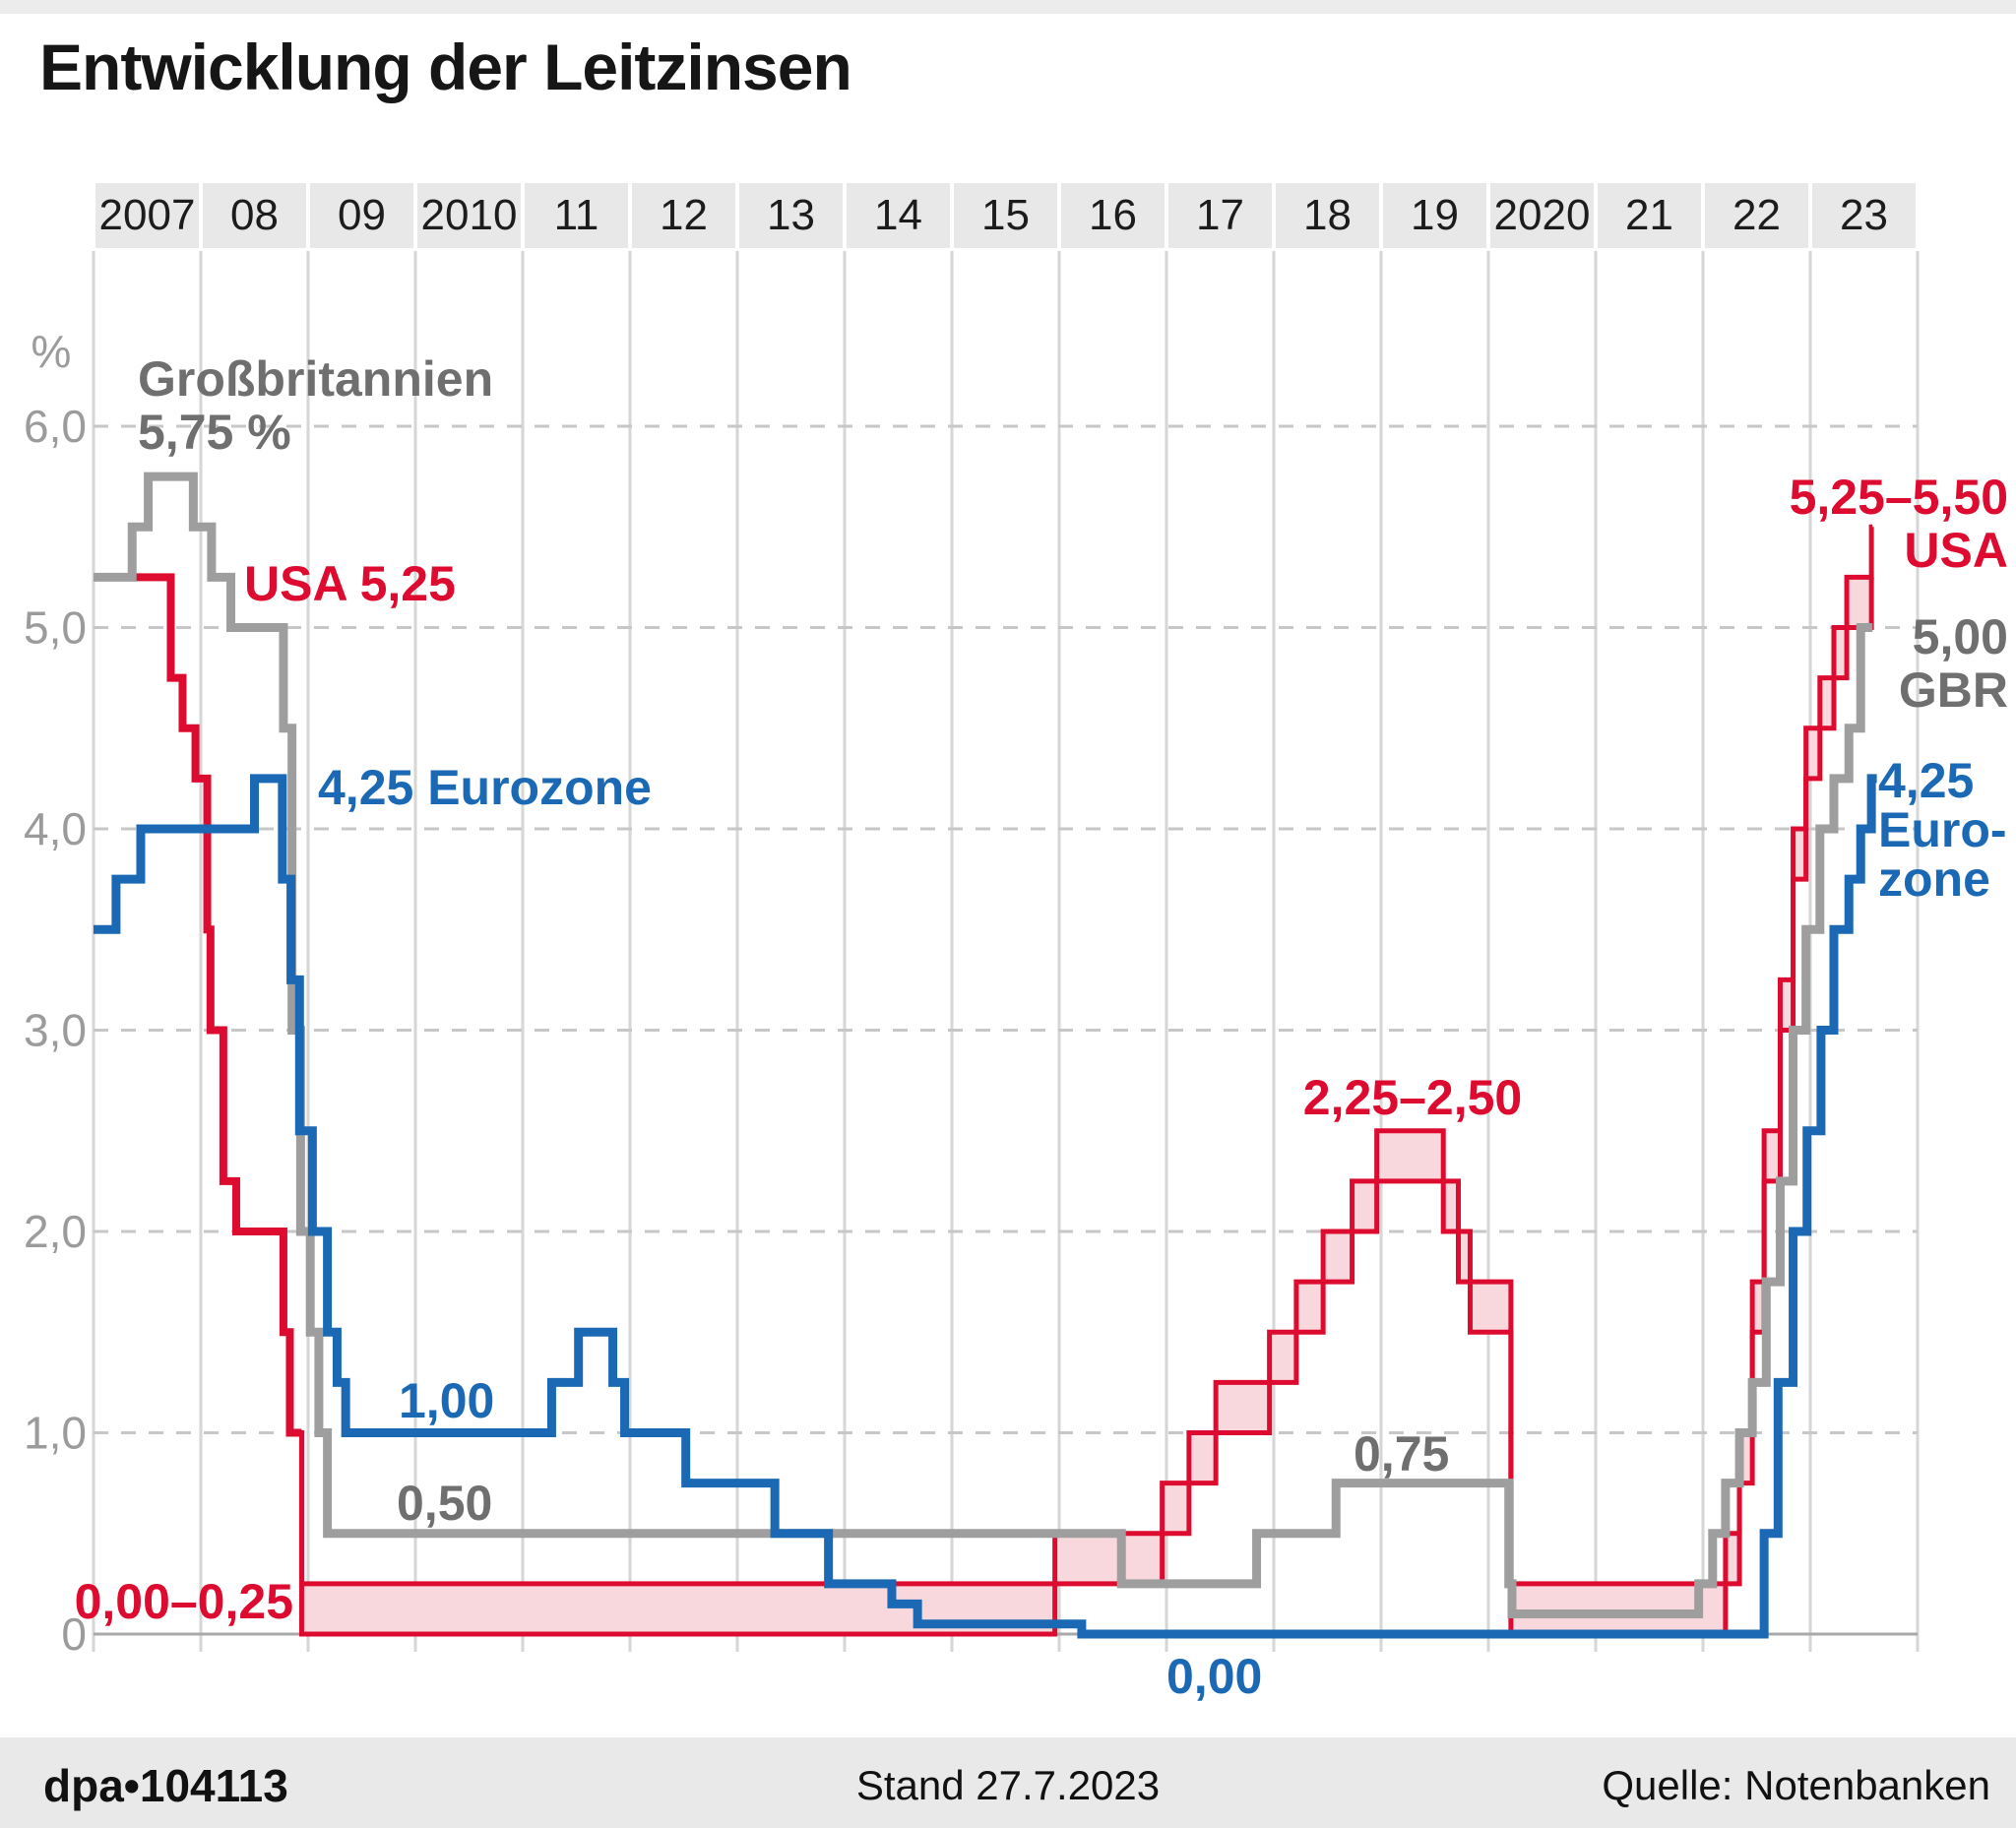  I want to click on year-label: 23, so click(1864, 215).